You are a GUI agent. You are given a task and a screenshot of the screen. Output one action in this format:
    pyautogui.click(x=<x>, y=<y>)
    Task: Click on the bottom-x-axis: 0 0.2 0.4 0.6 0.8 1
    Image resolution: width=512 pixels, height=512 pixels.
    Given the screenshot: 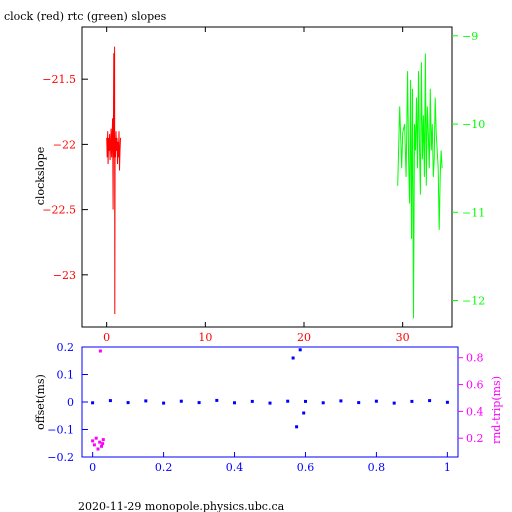 What is the action you would take?
    pyautogui.click(x=270, y=463)
    